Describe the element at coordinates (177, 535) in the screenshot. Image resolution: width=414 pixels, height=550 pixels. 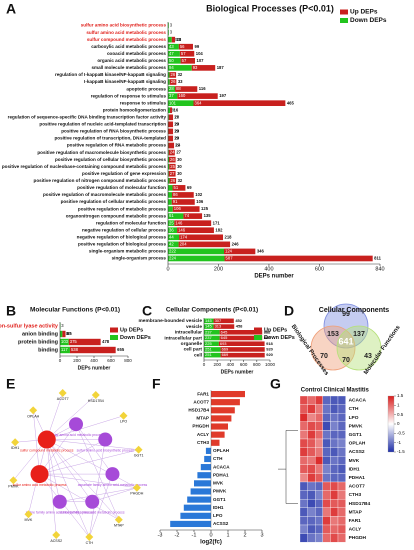
I see `x-tick-label: -2` at that location.